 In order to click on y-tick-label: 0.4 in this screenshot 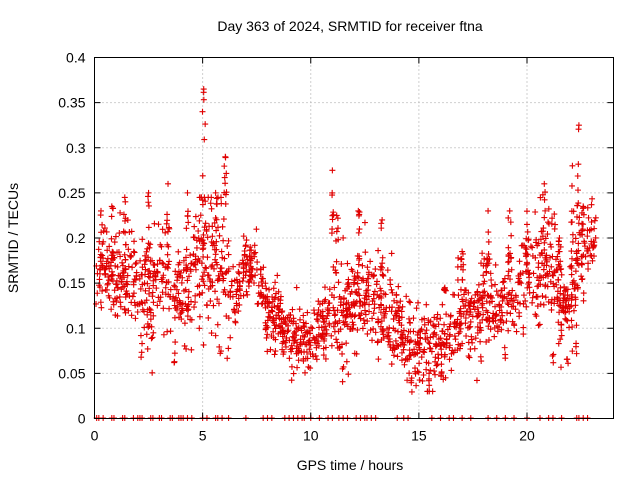, I will do `click(76, 58)`.